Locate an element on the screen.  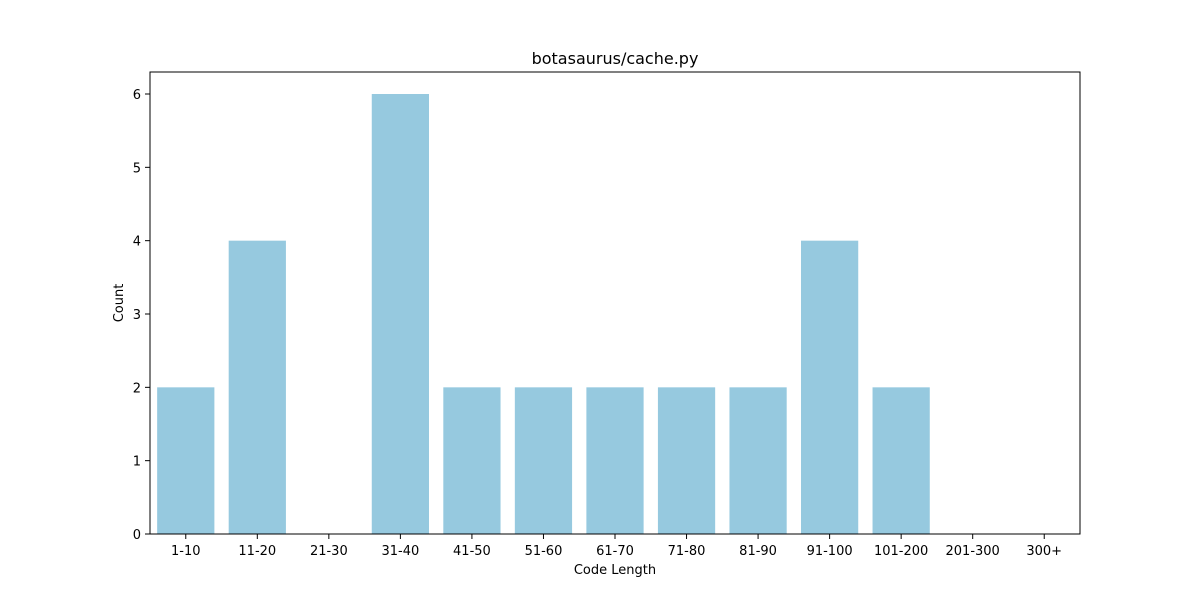
x-tick-label: 41-50 is located at coordinates (472, 551).